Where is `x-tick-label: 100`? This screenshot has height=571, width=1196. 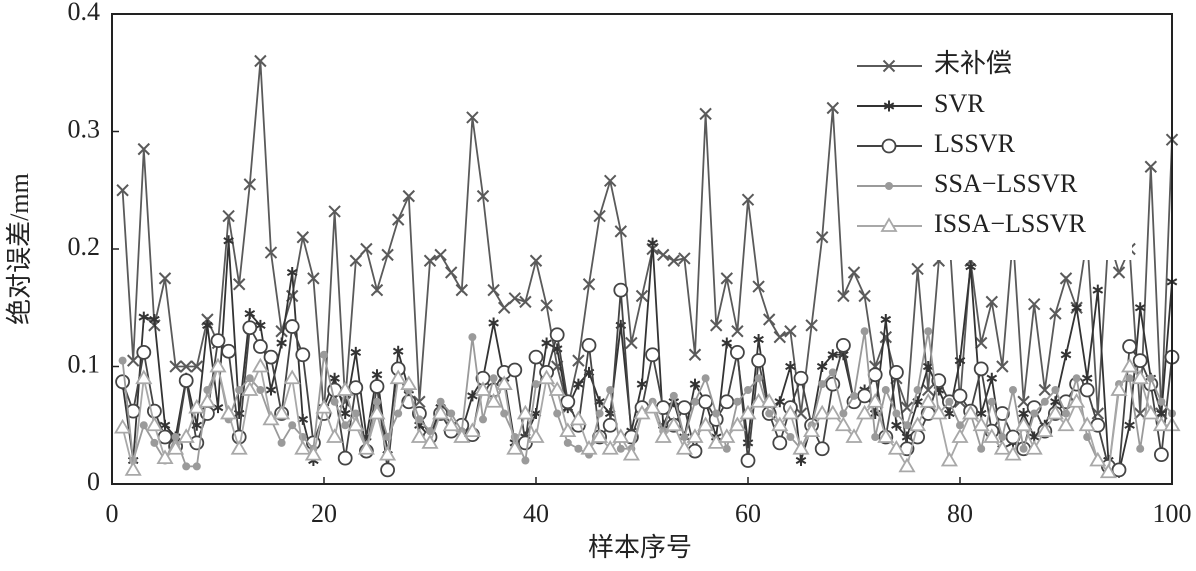
x-tick-label: 100 is located at coordinates (1172, 513).